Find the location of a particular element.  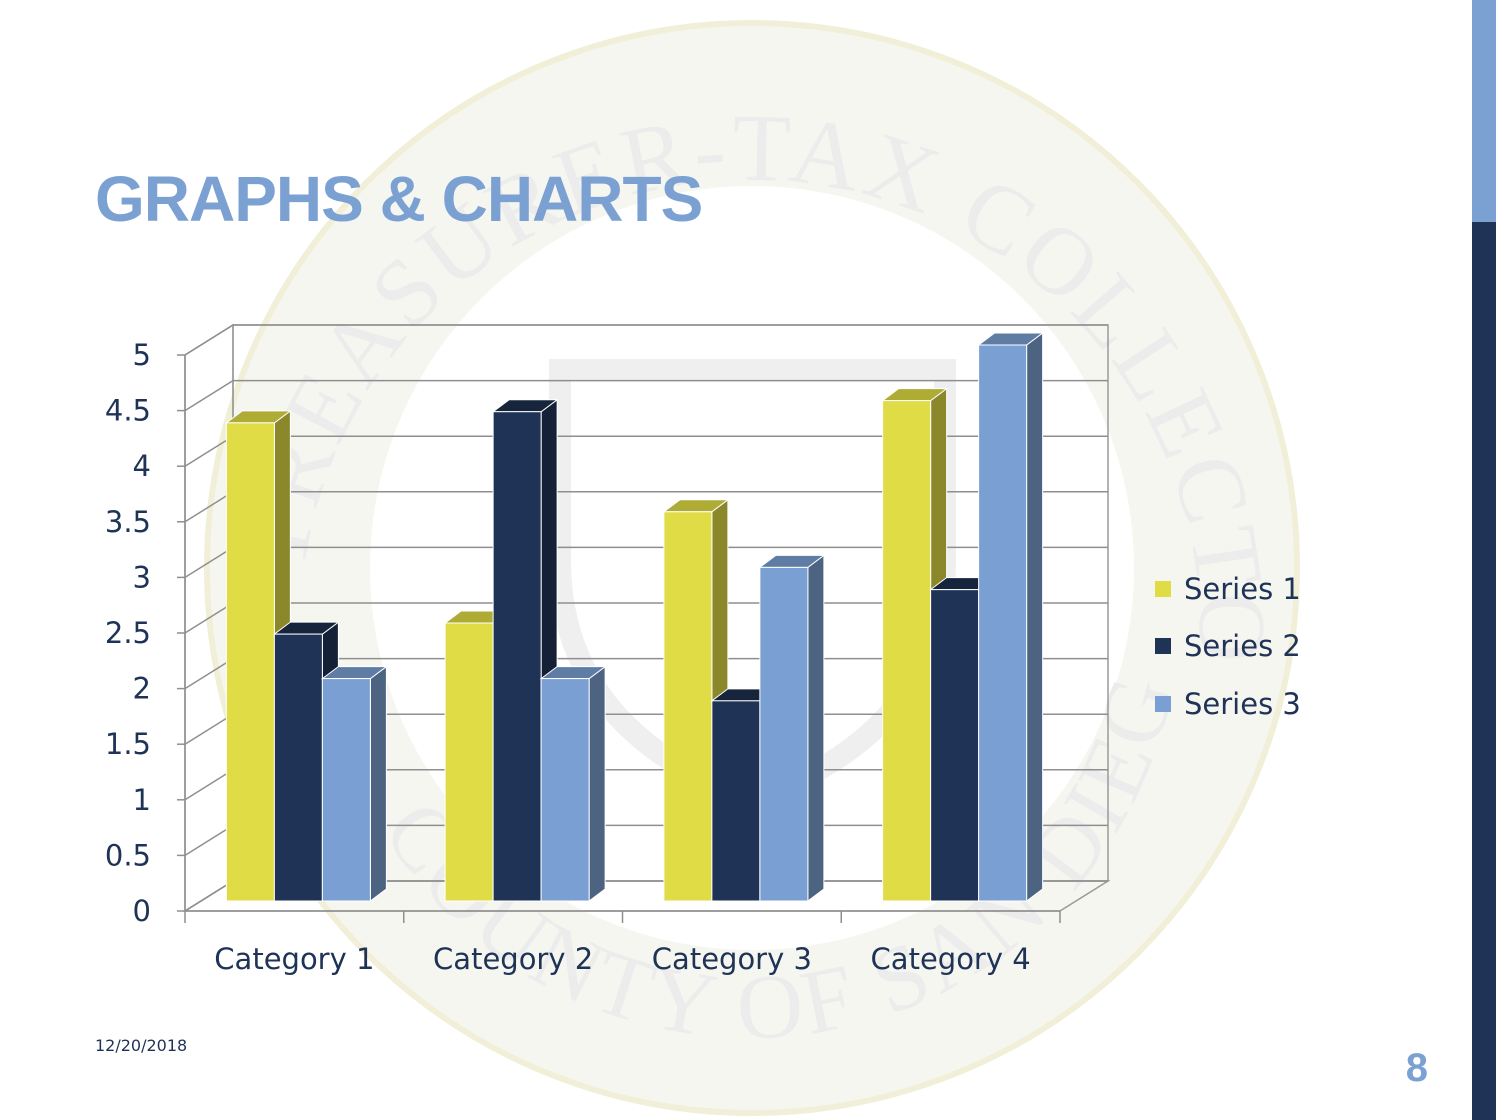

y-tick-label: 4.5 is located at coordinates (128, 411).